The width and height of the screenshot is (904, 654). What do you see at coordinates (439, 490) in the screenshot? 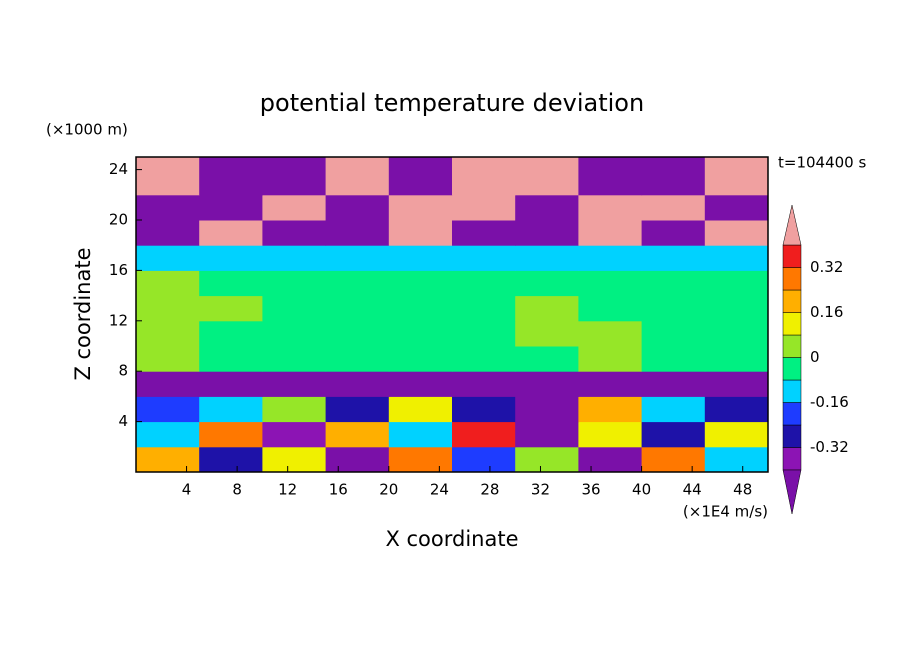
I see `x-tick-label: 24` at bounding box center [439, 490].